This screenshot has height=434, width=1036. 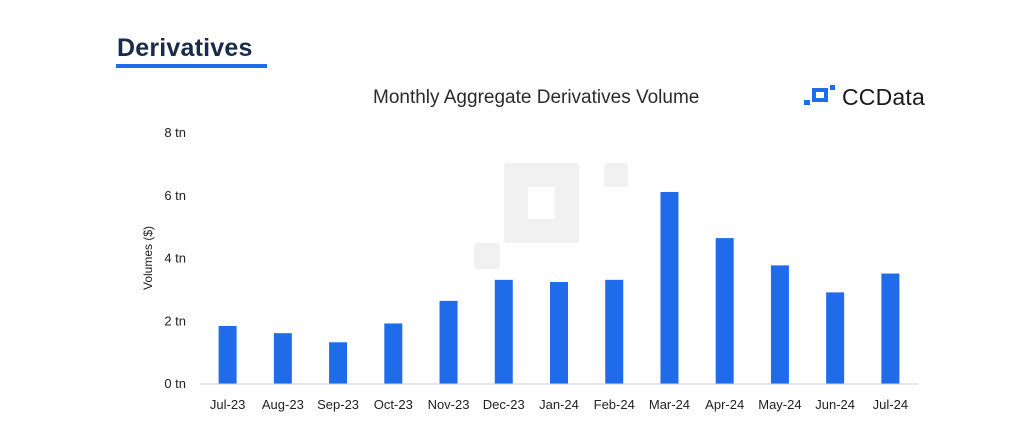 I want to click on y-tick-label: 8 tn, so click(x=175, y=132).